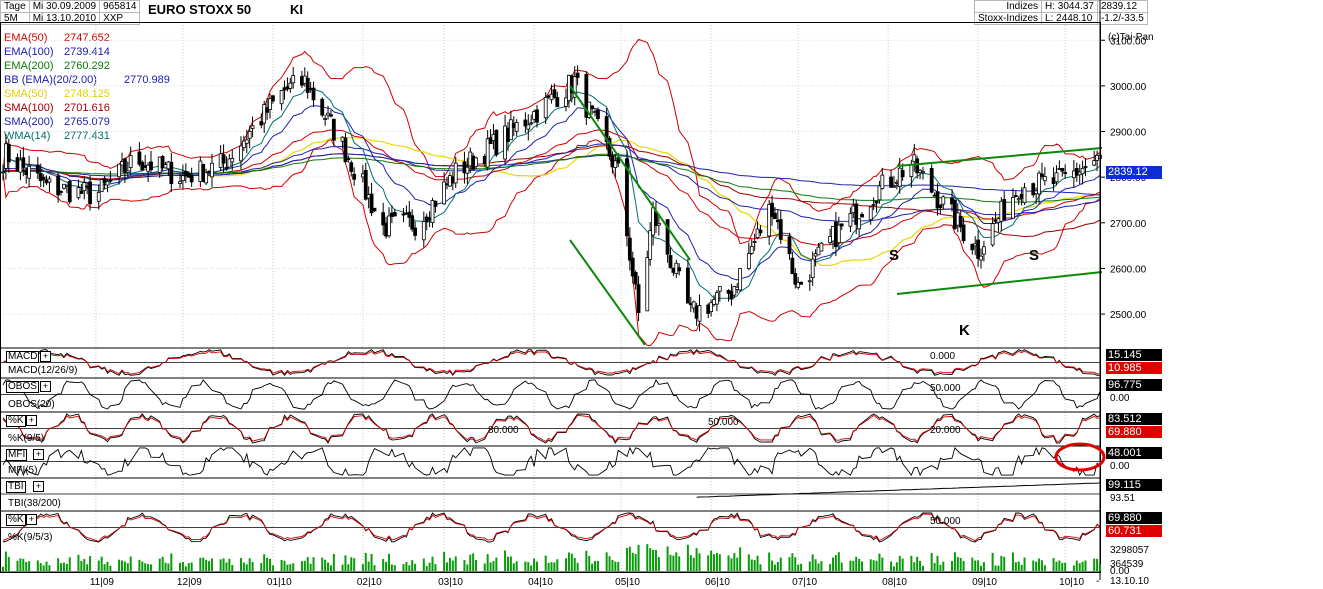 The width and height of the screenshot is (1323, 589). What do you see at coordinates (16, 487) in the screenshot?
I see `panel-name-box: TBI` at bounding box center [16, 487].